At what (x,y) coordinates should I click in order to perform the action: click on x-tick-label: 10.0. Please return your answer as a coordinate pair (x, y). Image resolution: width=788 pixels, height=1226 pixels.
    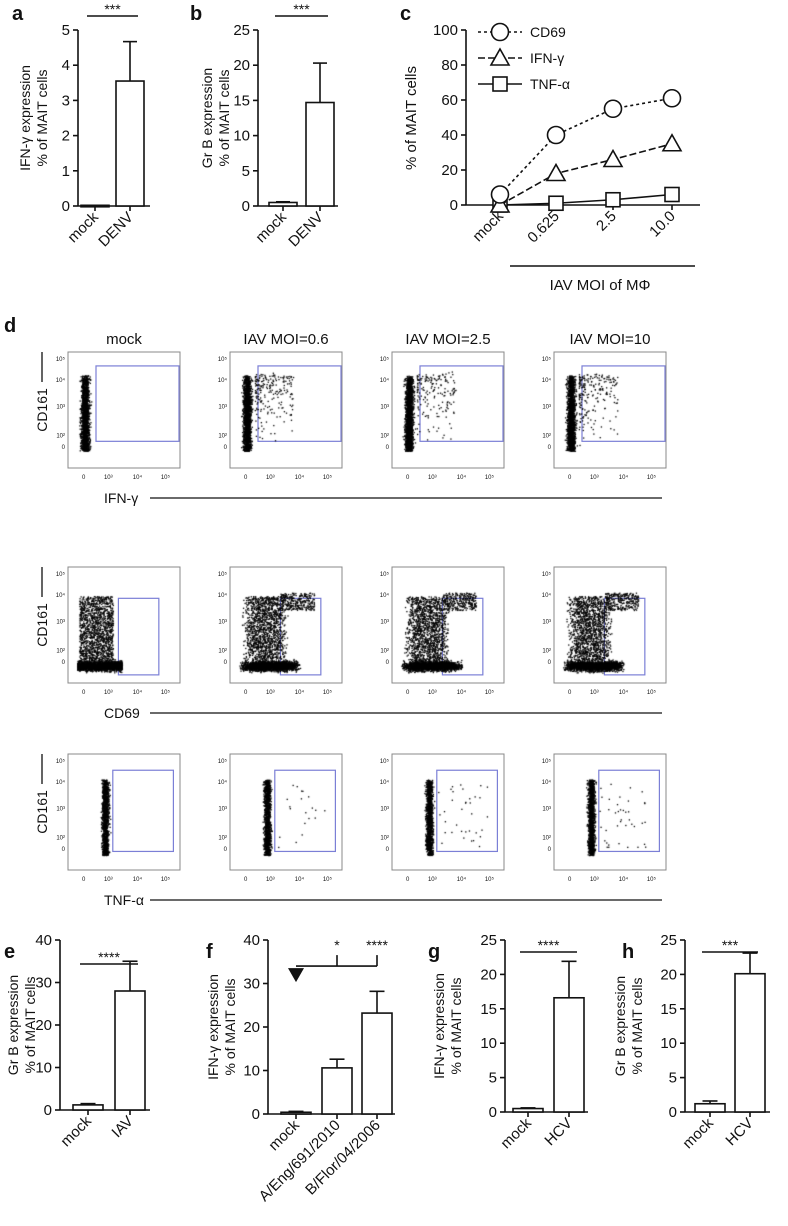
    Looking at the image, I should click on (662, 224).